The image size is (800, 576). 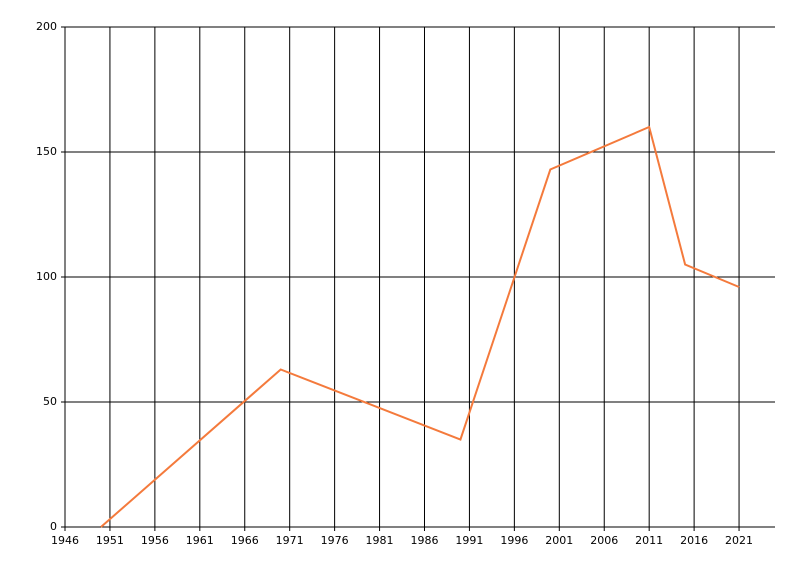 I want to click on x-tick-label: 1981, so click(x=380, y=540).